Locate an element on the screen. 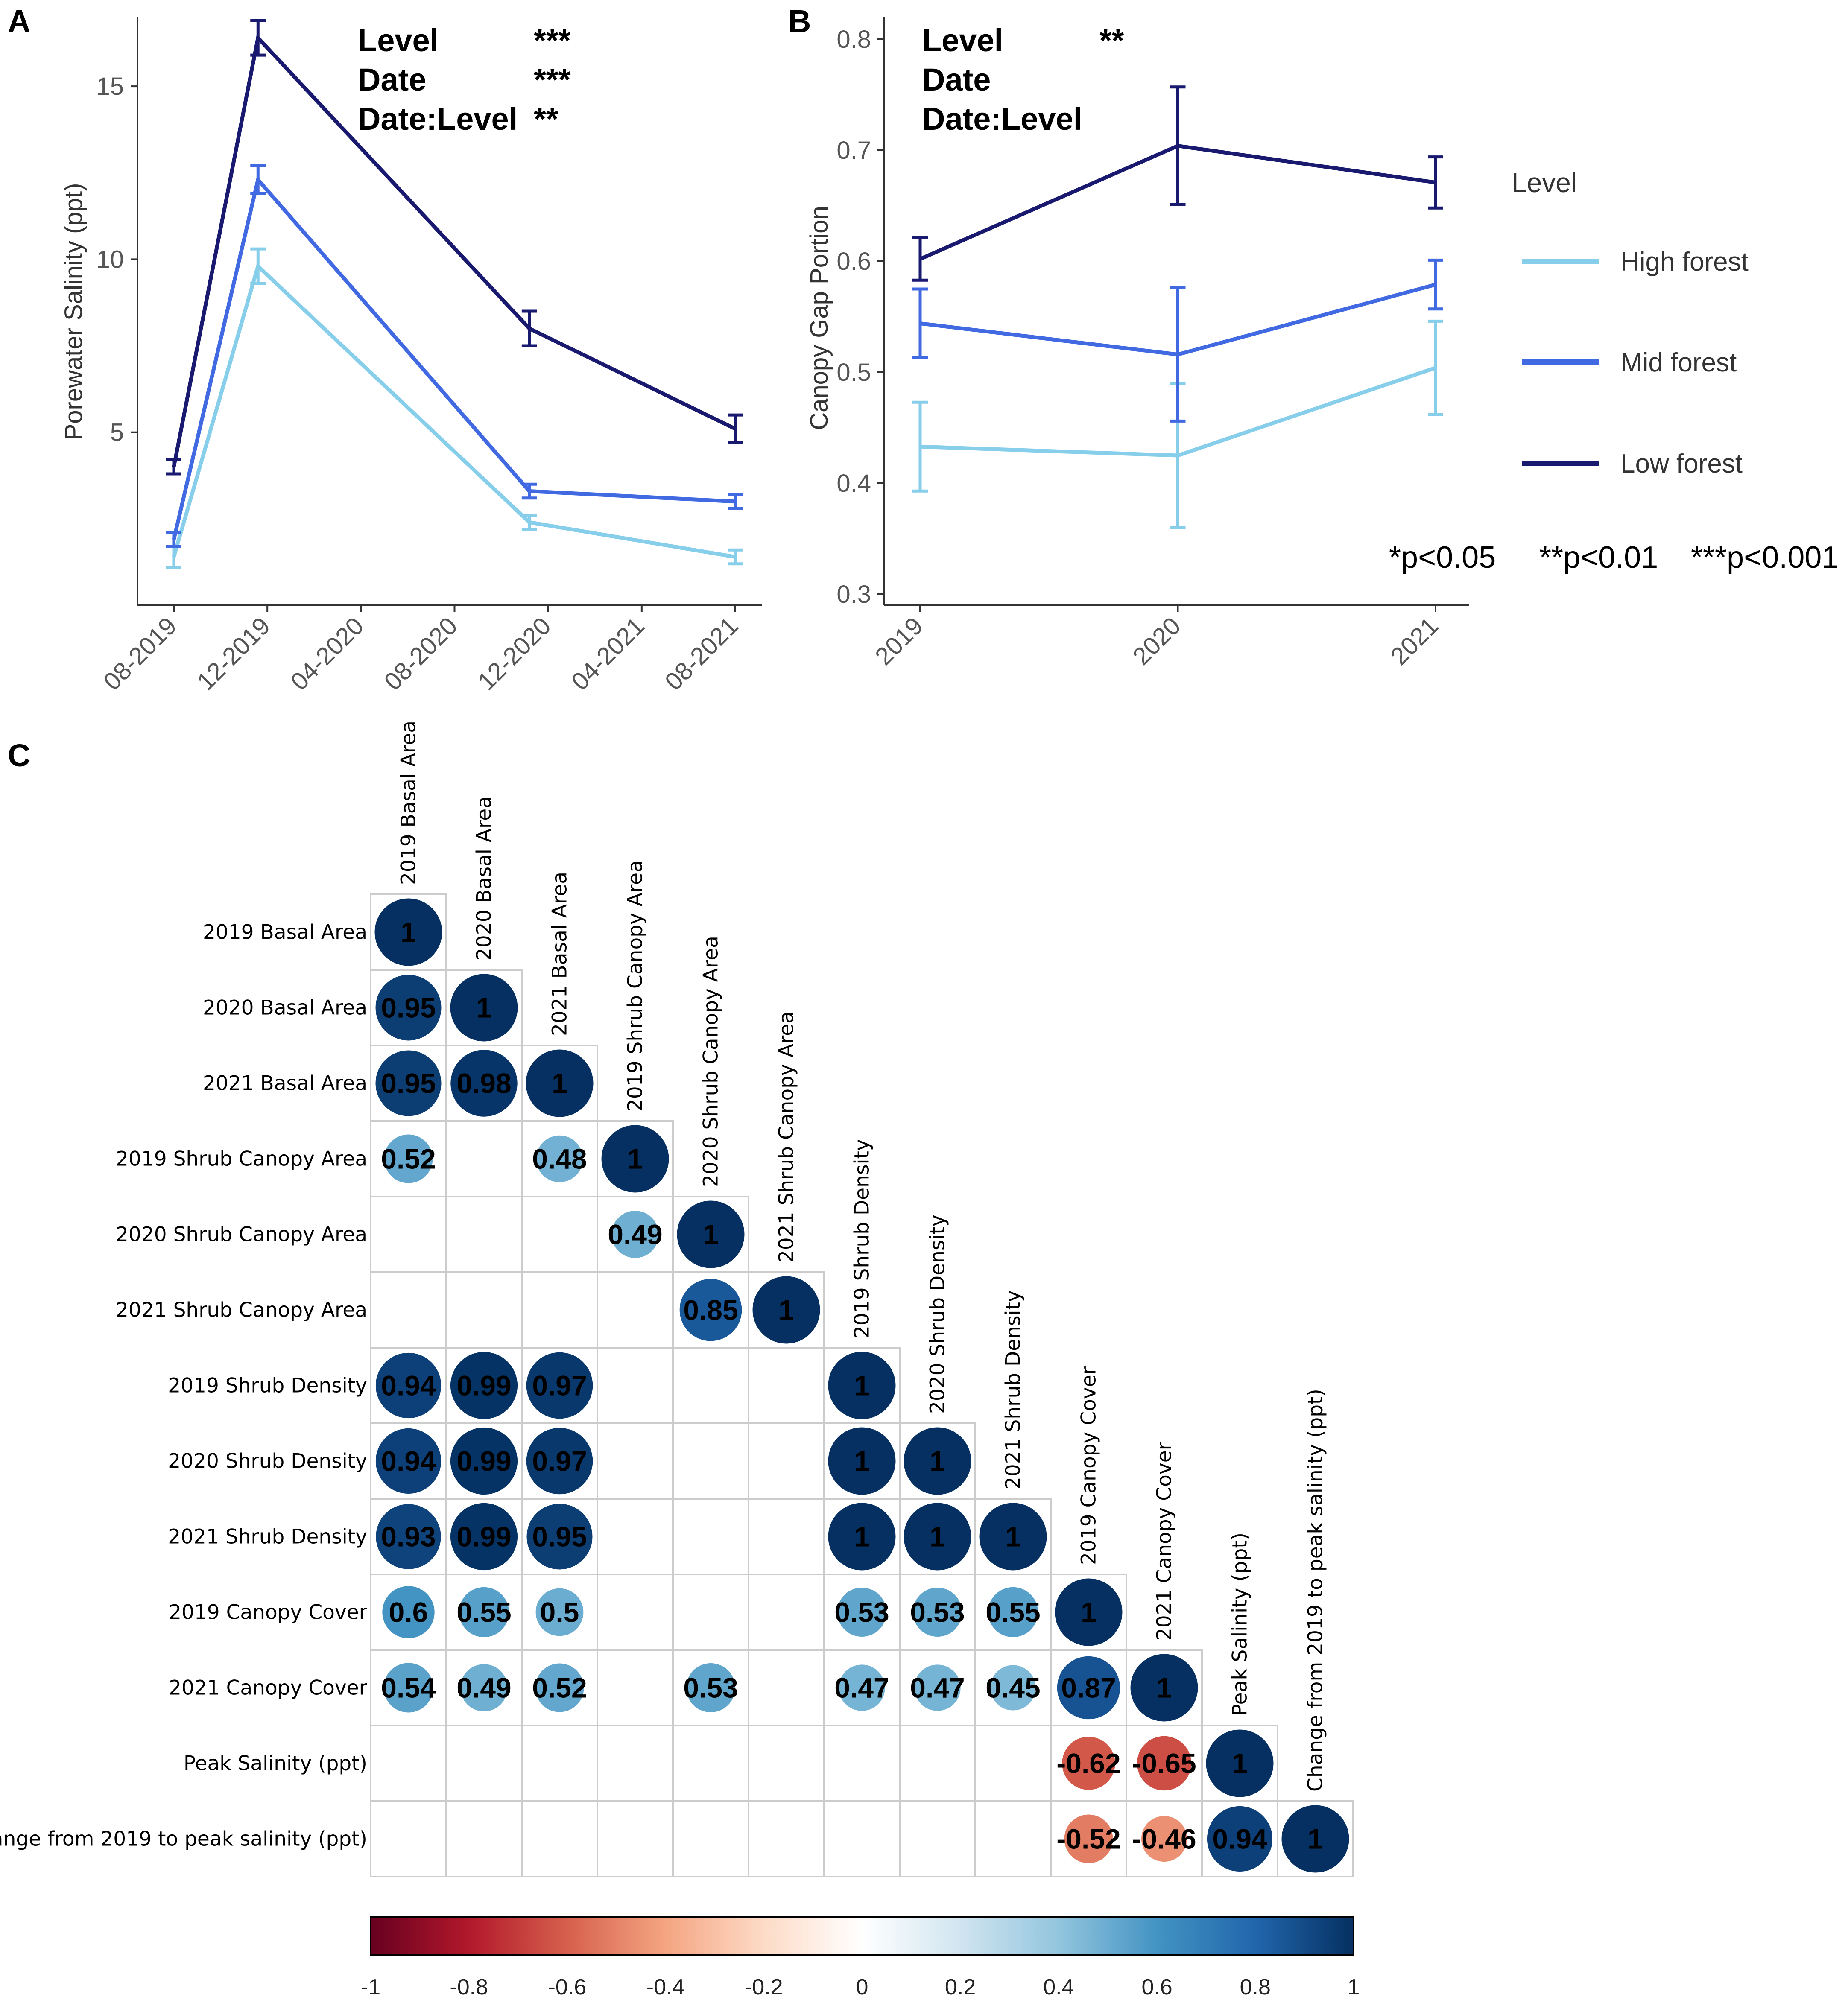  panel-a-line-low-forest is located at coordinates (454, 250).